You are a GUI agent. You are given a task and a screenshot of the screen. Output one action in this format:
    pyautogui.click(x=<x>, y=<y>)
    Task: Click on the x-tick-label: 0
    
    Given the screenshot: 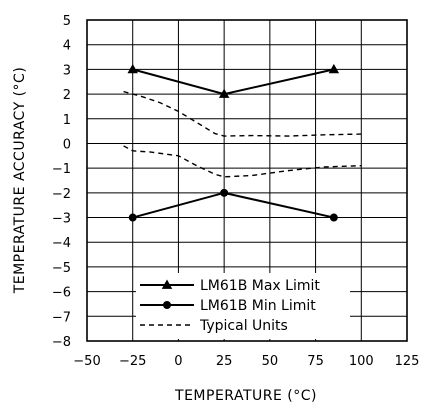 What is the action you would take?
    pyautogui.click(x=178, y=361)
    